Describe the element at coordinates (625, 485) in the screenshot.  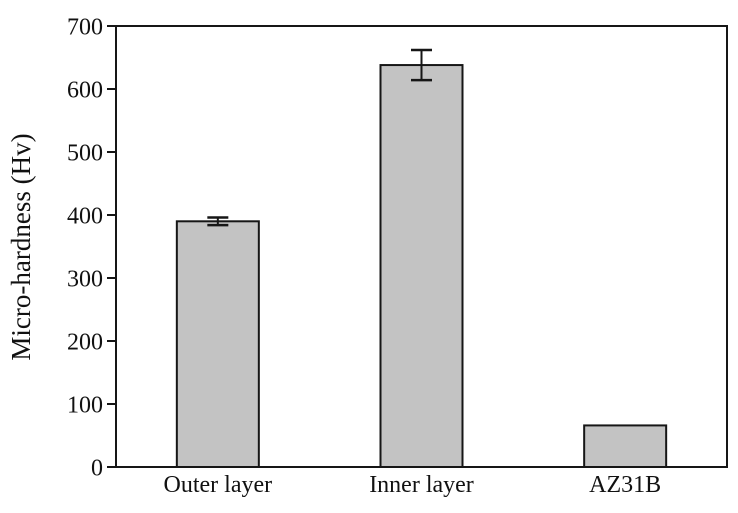
I see `x-category-label-az31b: AZ31B` at that location.